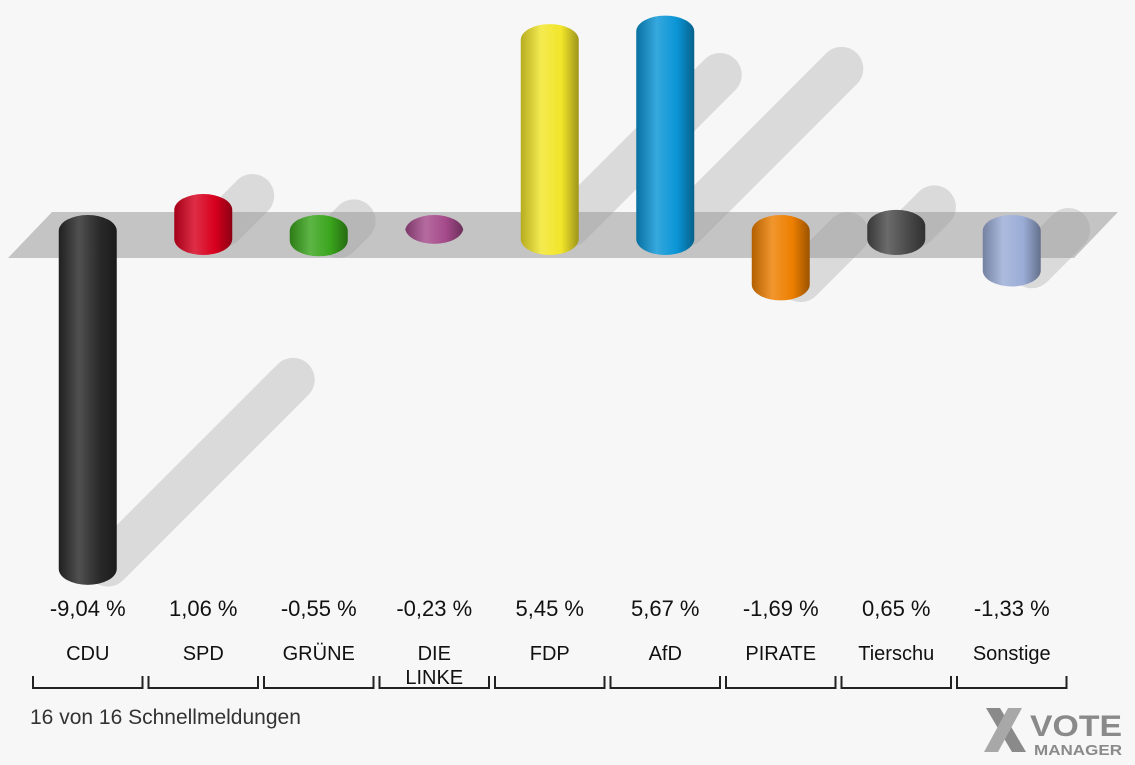  What do you see at coordinates (165, 717) in the screenshot?
I see `status-text: 16 von 16 Schnellmeldungen` at bounding box center [165, 717].